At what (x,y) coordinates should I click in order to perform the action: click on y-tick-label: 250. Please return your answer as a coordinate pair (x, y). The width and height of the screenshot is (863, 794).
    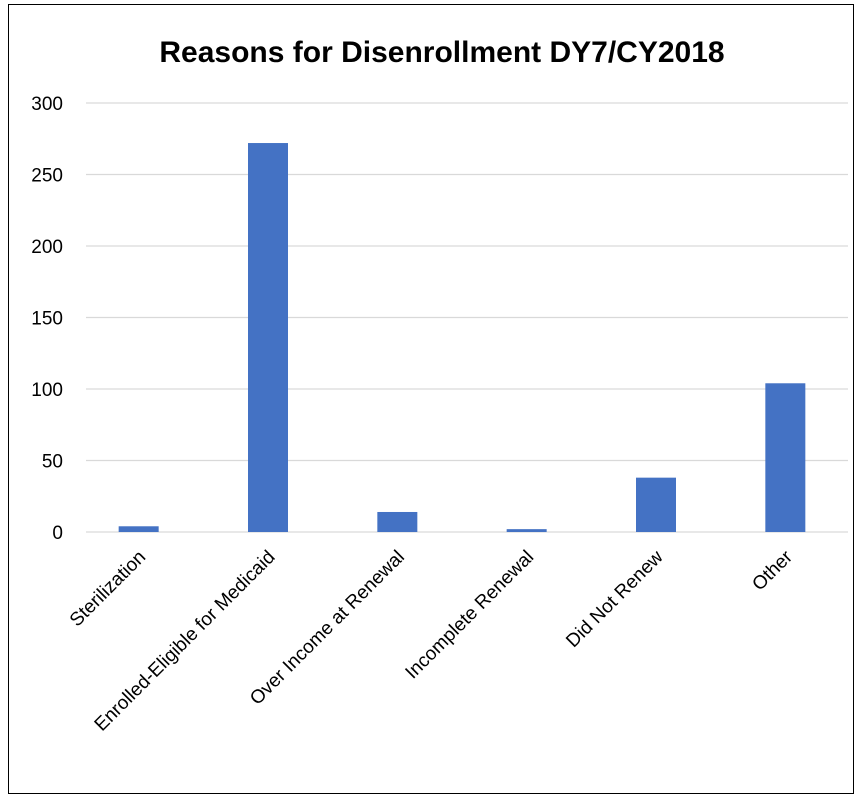
    Looking at the image, I should click on (47, 176).